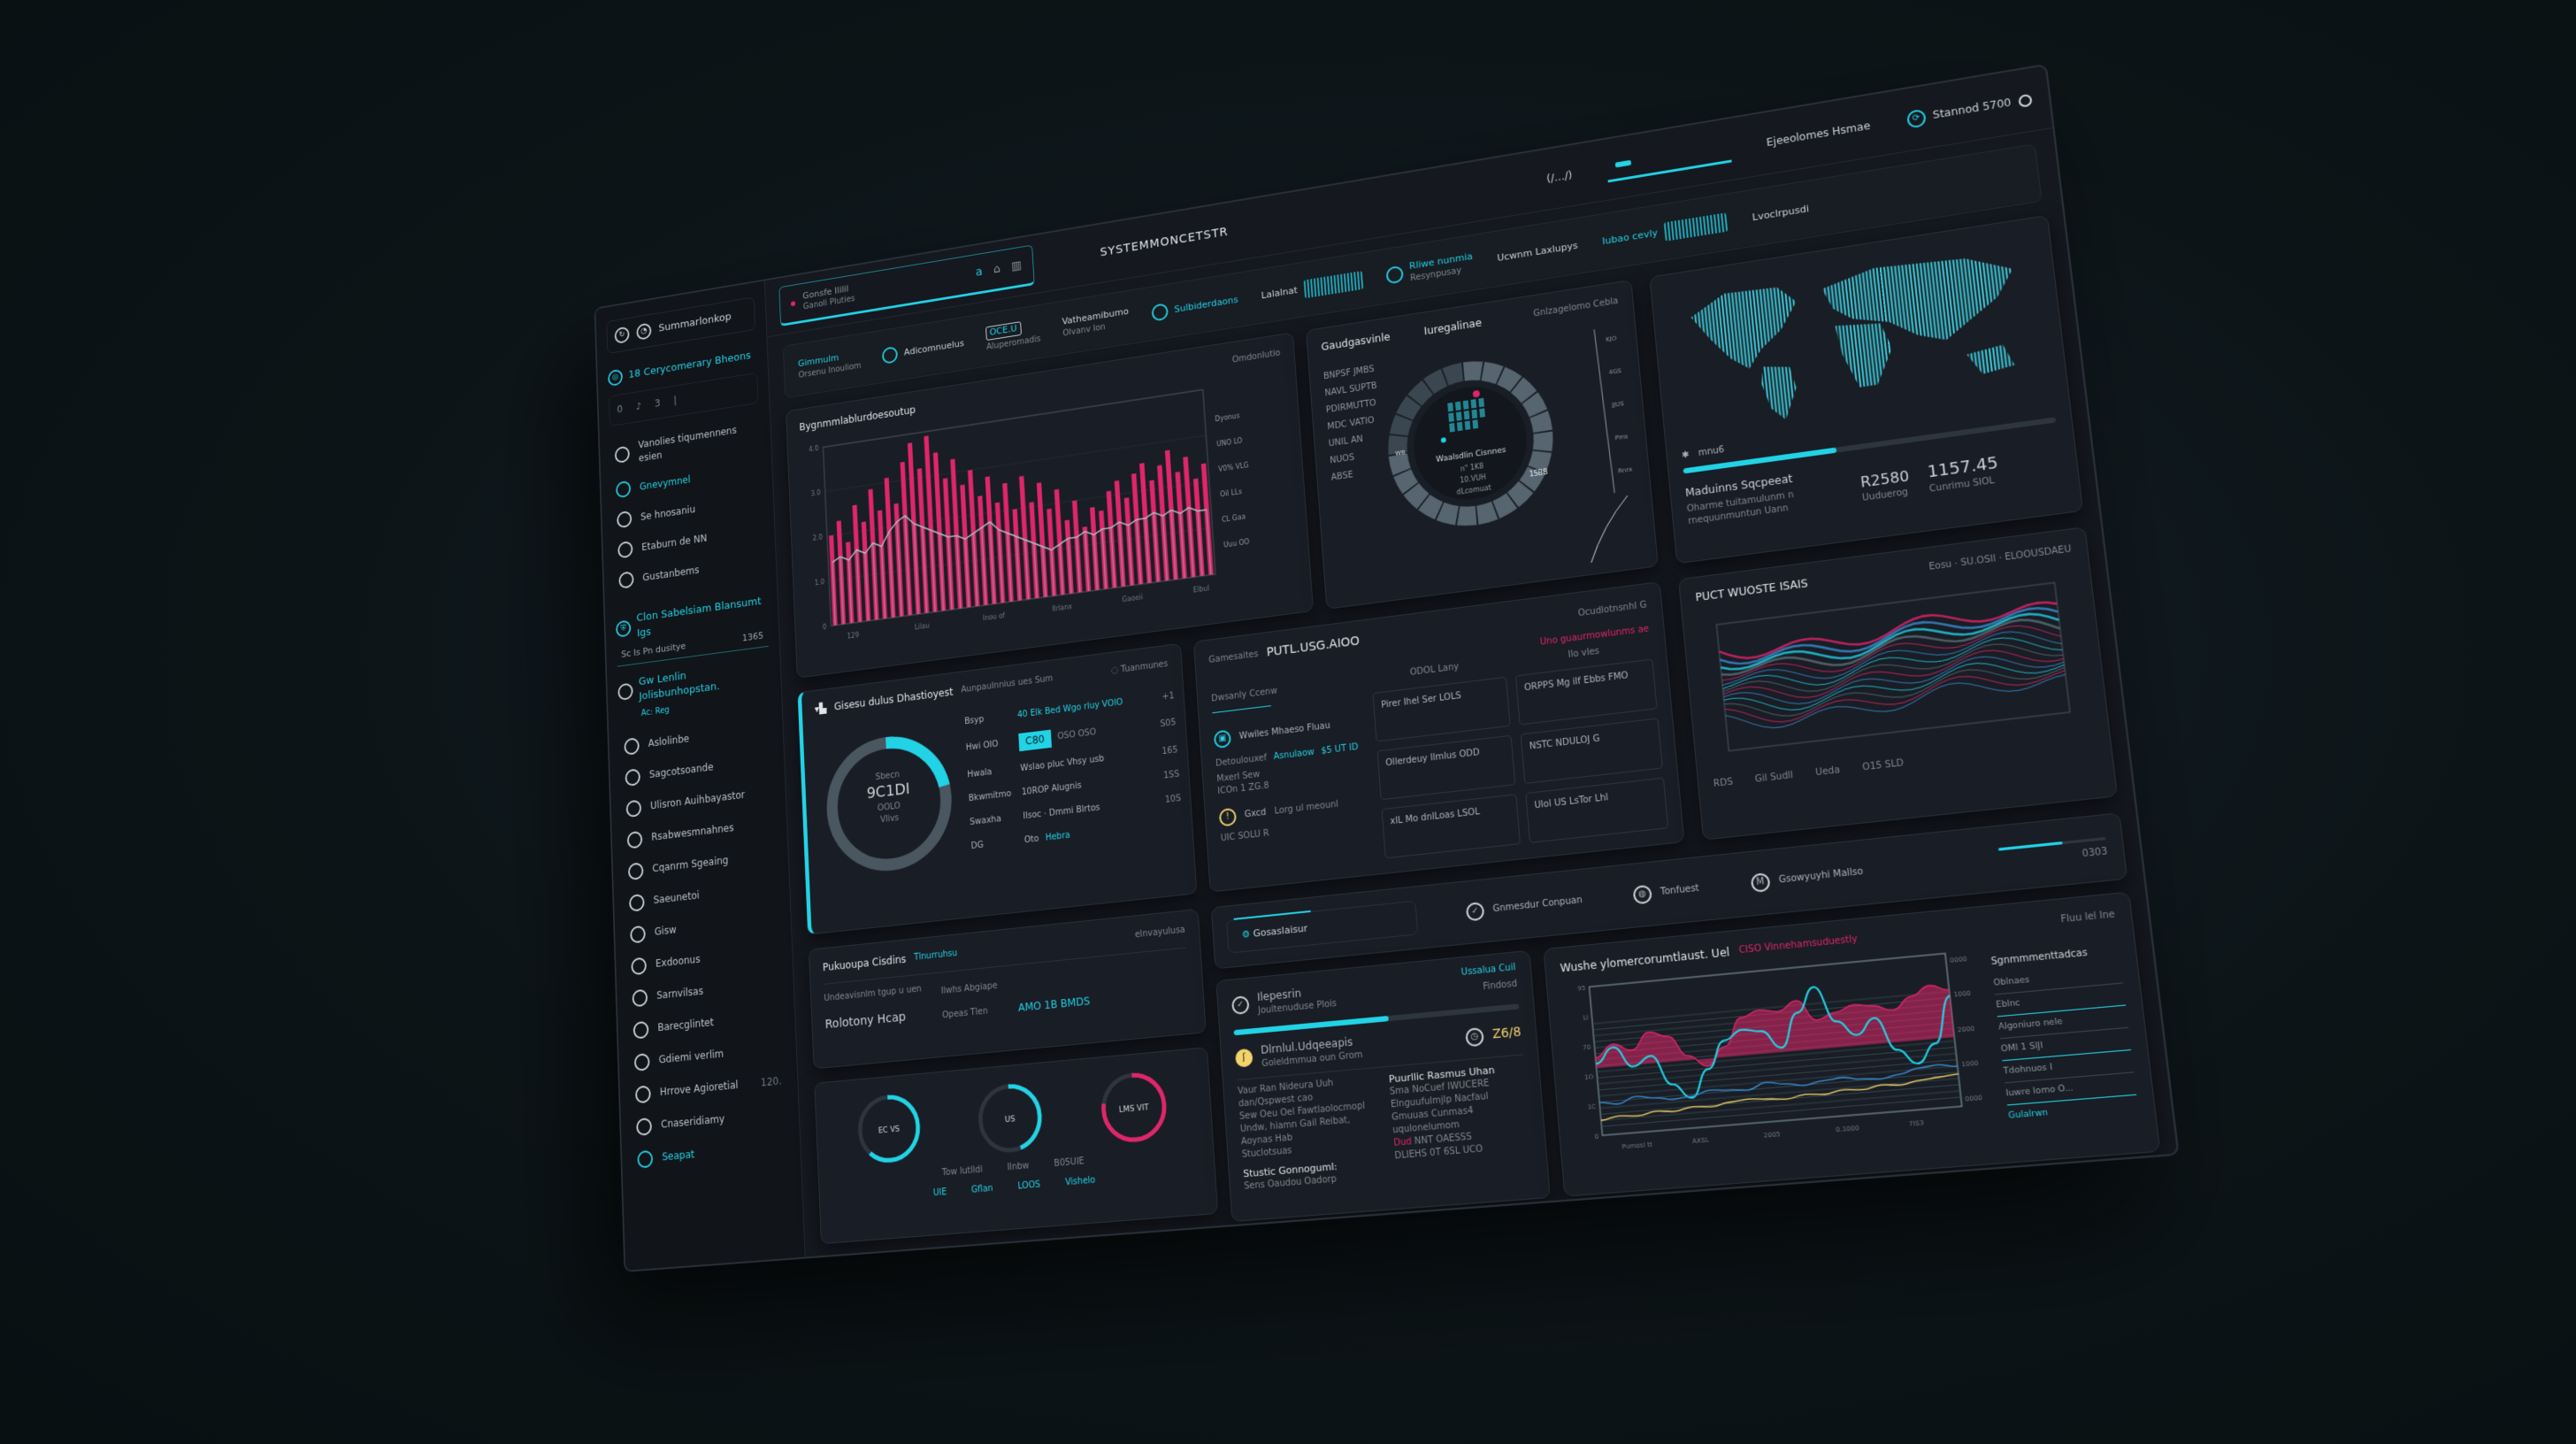  Describe the element at coordinates (1451, 417) in the screenshot. I see `server-block` at that location.